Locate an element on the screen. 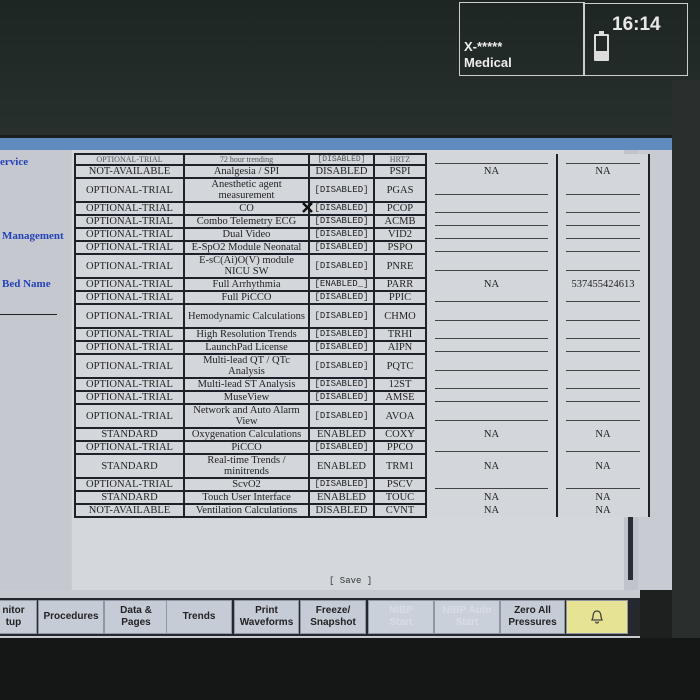 This screenshot has height=700, width=700. print-waveforms-button: Print Waveforms is located at coordinates (266, 617).